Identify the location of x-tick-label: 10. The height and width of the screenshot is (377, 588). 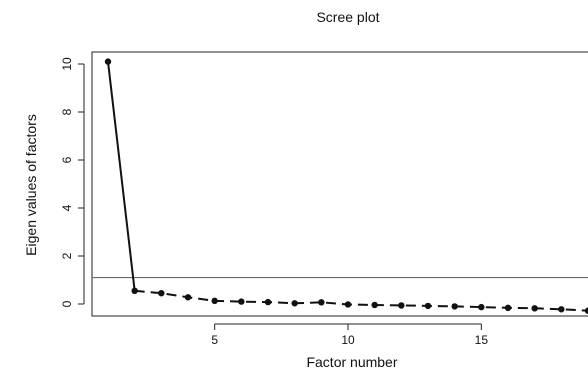
(348, 340).